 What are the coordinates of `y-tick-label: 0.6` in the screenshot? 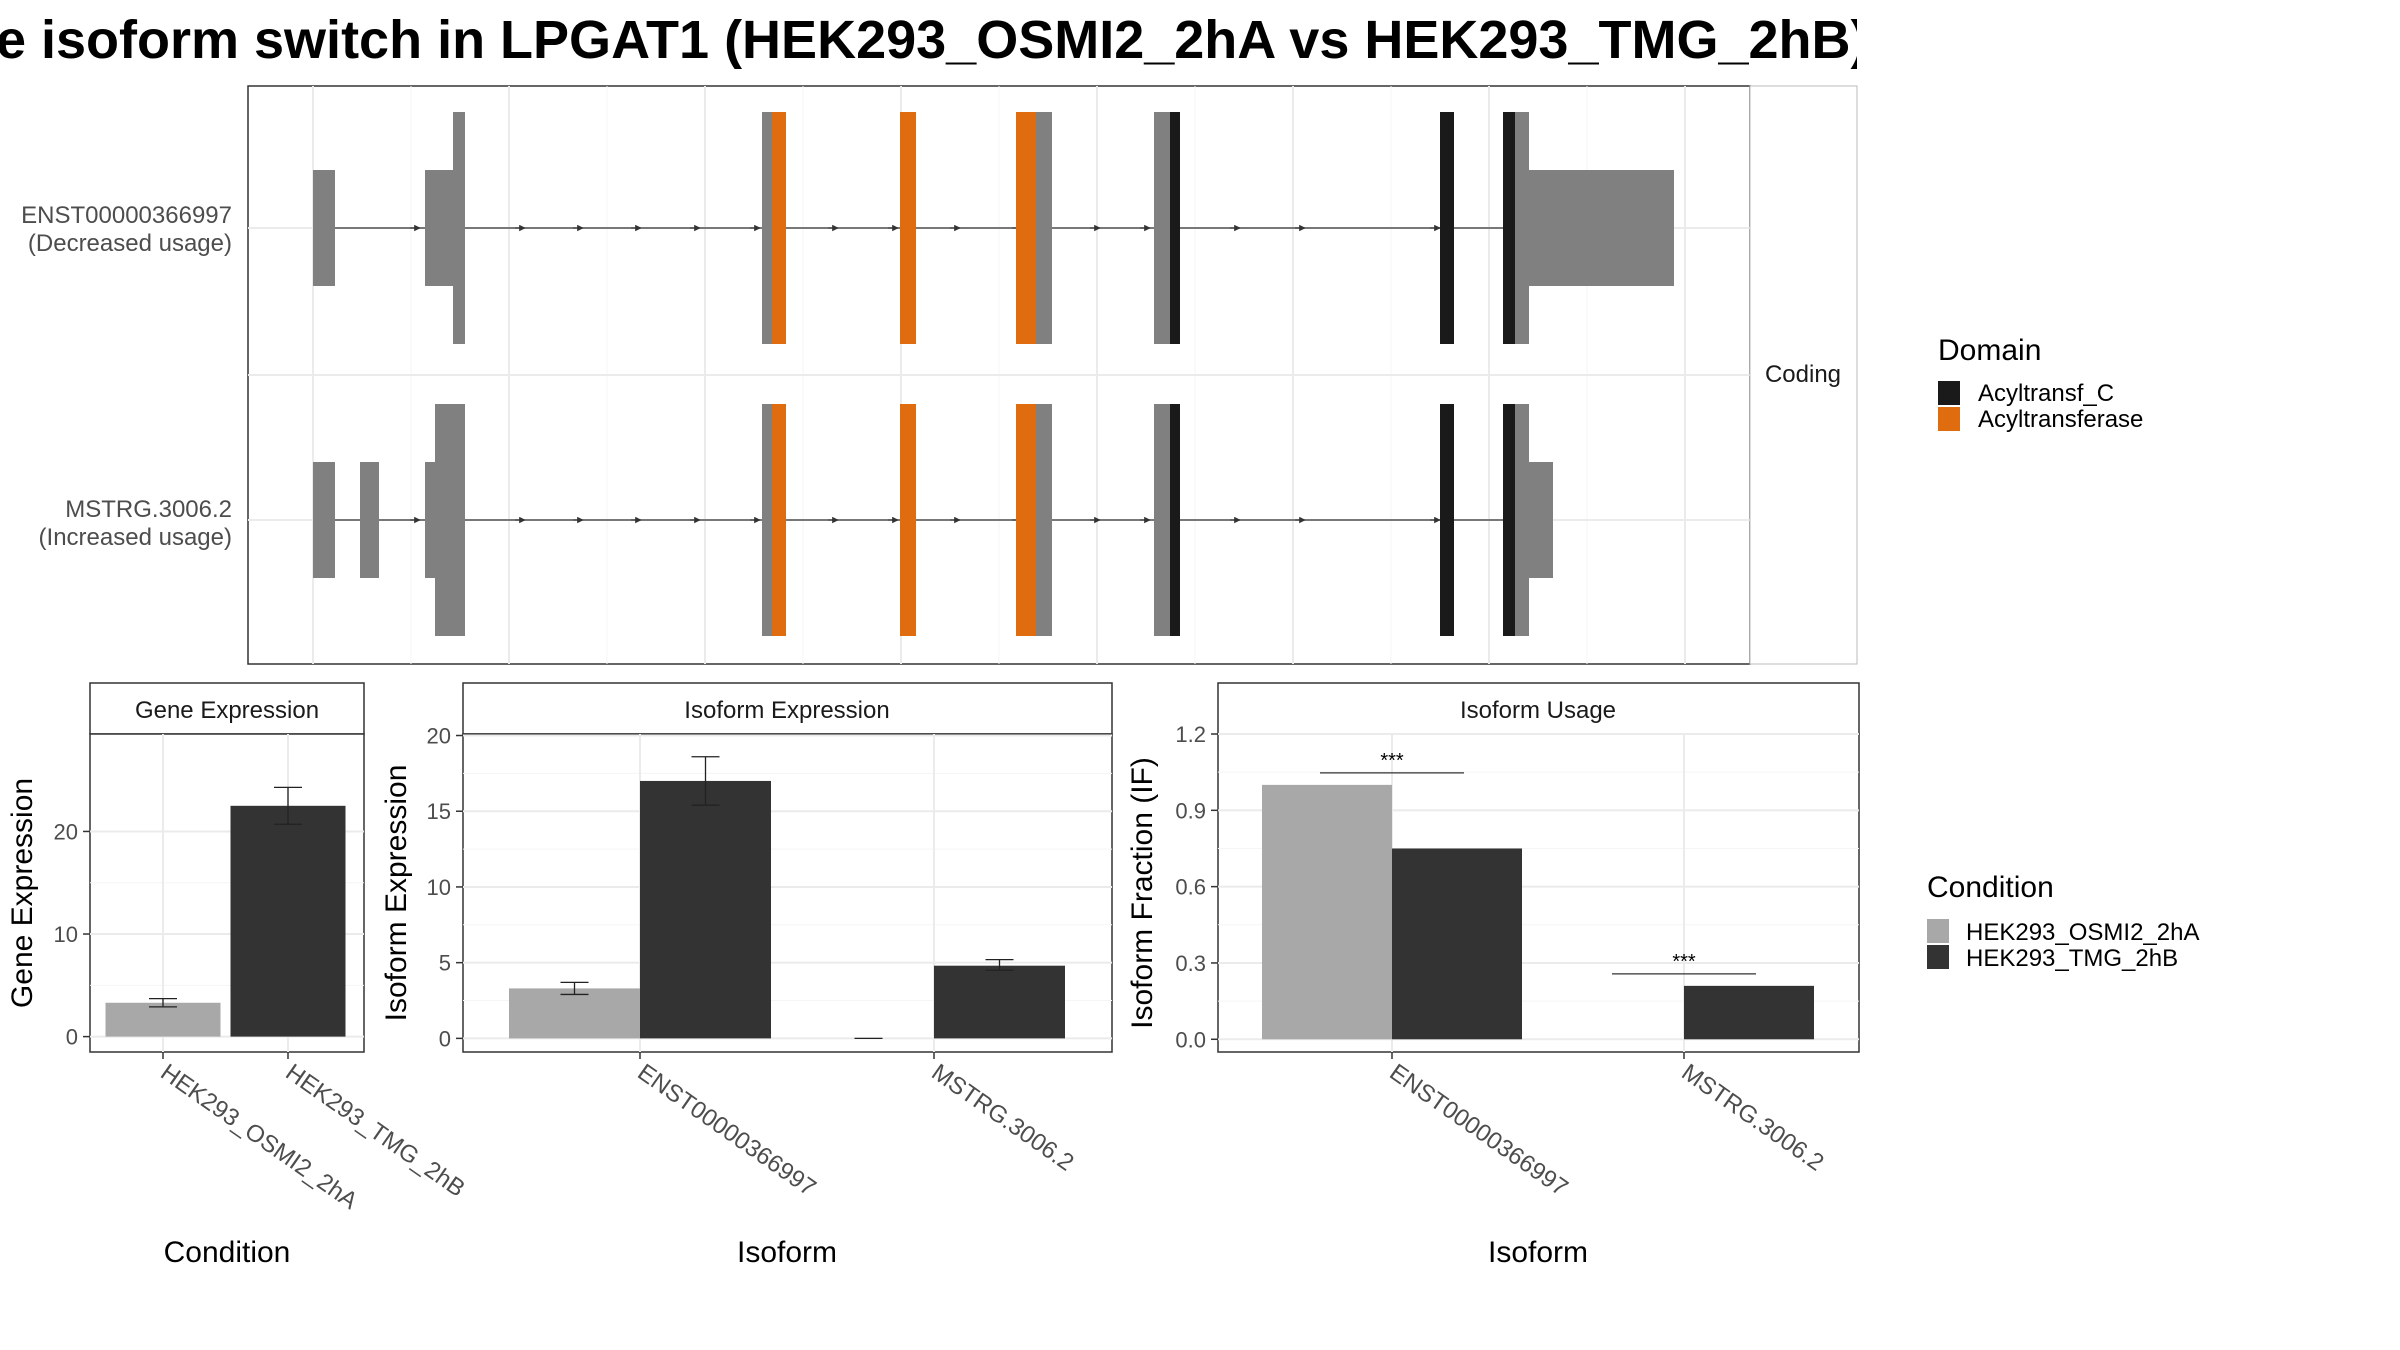 It's located at (1190, 887).